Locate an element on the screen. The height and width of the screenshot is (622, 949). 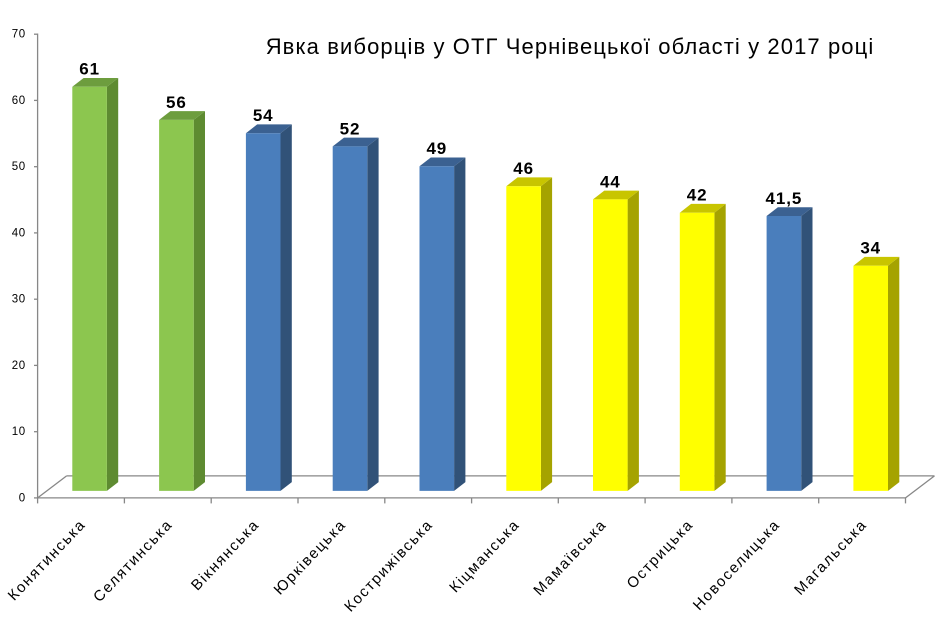
svg-text: 50 is located at coordinates (19, 167).